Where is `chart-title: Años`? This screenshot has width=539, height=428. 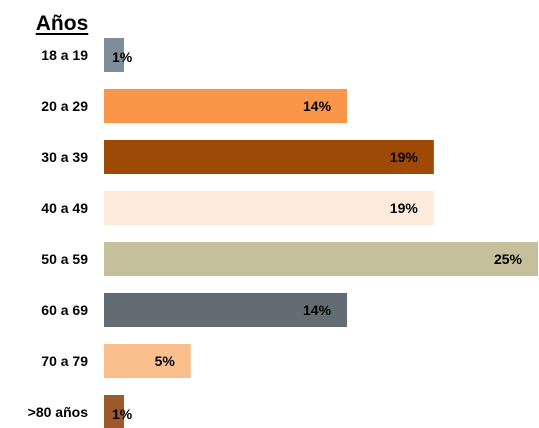 chart-title: Años is located at coordinates (62, 23).